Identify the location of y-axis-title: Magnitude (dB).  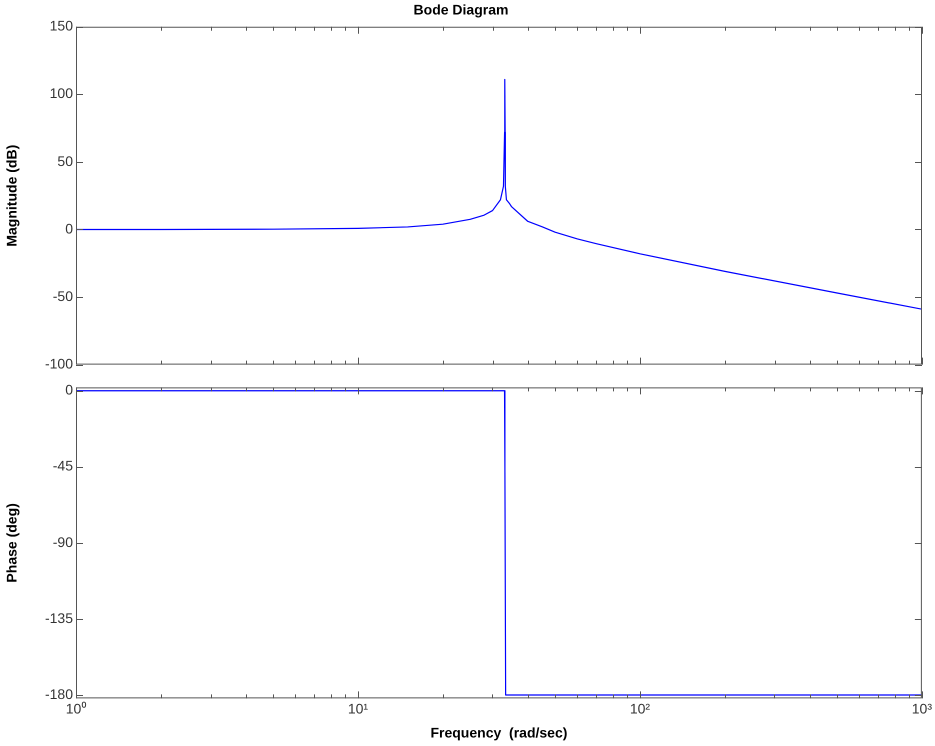
(11, 195).